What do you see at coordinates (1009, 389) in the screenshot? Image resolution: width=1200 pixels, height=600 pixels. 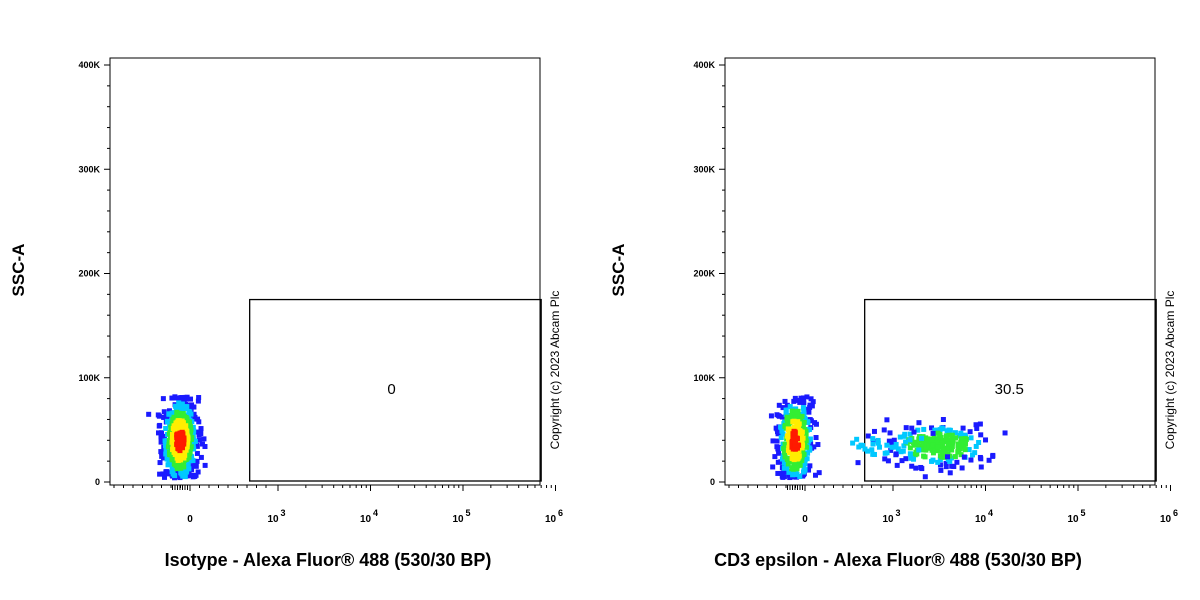 I see `gate-percentage: 30.5` at bounding box center [1009, 389].